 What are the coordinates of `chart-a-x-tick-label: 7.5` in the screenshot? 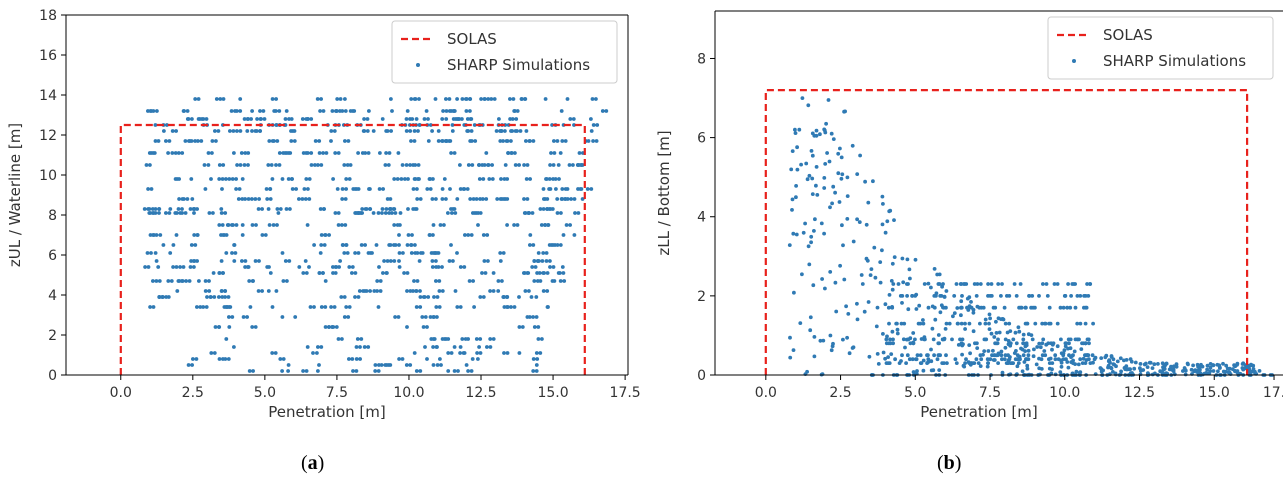 It's located at (337, 393).